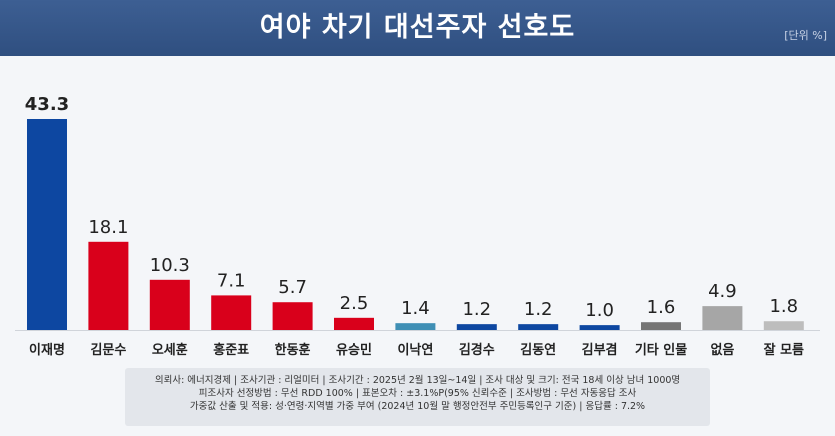 This screenshot has width=835, height=436. What do you see at coordinates (108, 227) in the screenshot?
I see `value-label-1: 18.1` at bounding box center [108, 227].